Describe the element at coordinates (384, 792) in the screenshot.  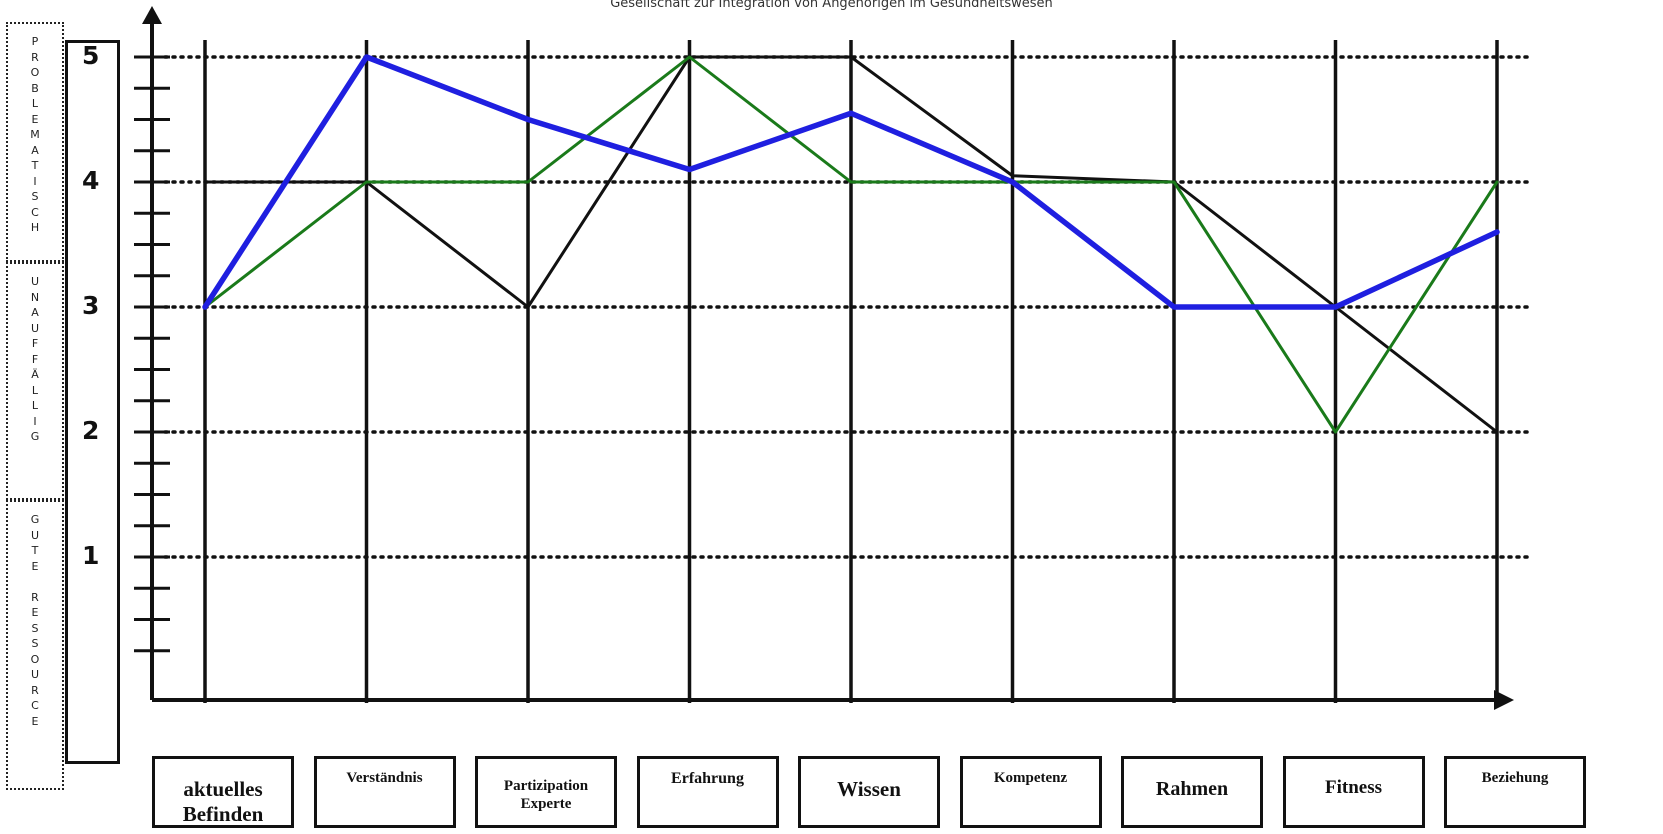
I see `category-label-box: Verständnis` at that location.